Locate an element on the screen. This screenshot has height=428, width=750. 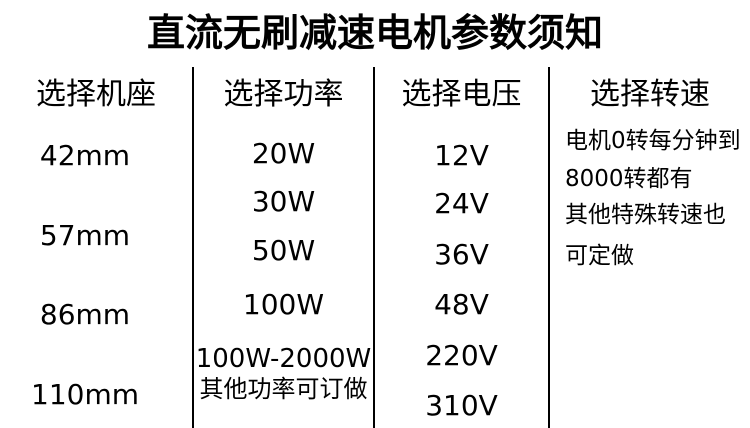
frame-size-option: 42mm is located at coordinates (85, 155).